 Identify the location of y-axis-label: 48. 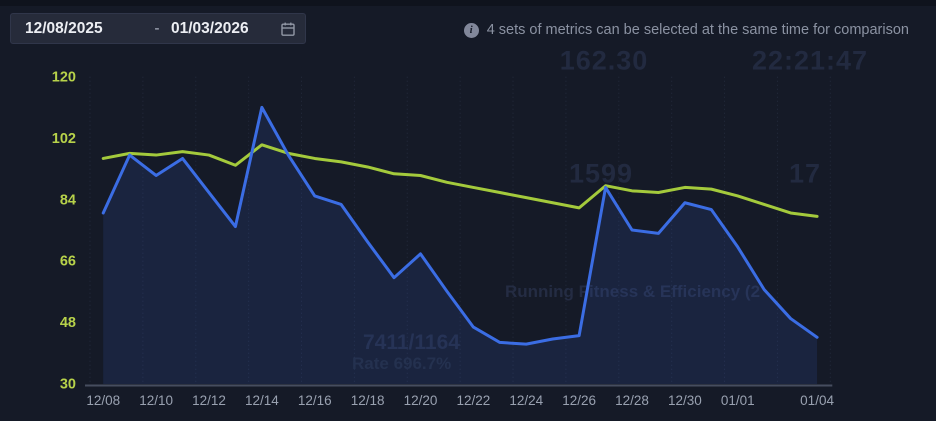
(68, 323).